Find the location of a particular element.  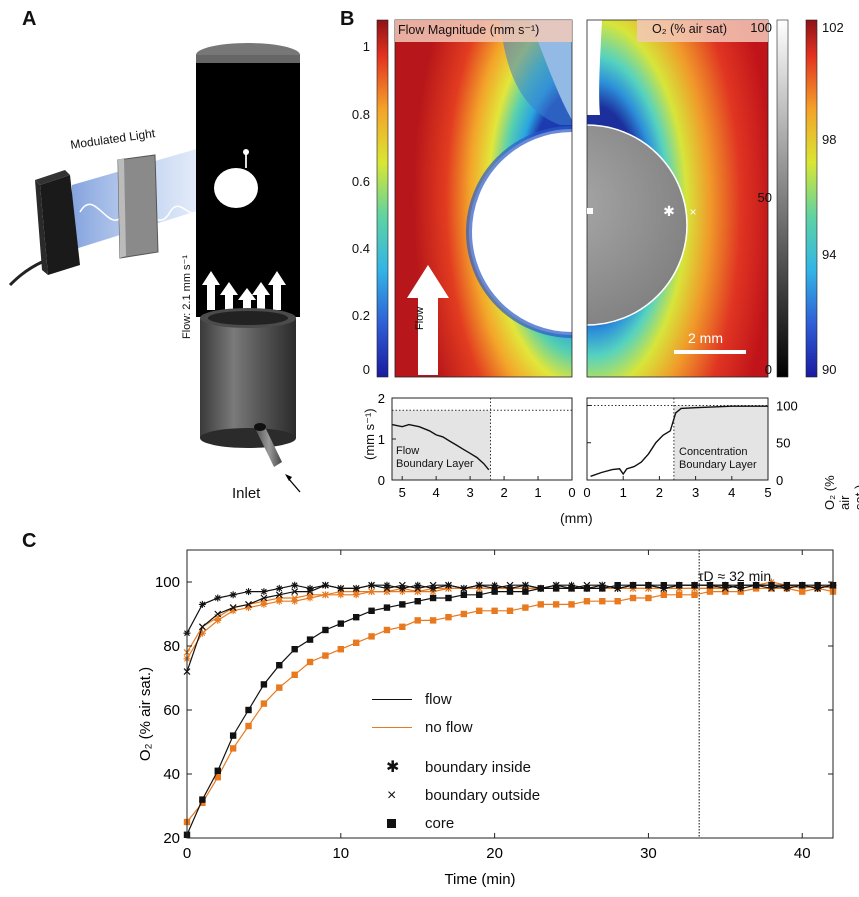

flow-colorbar-tick: 0.8 is located at coordinates (360, 114).